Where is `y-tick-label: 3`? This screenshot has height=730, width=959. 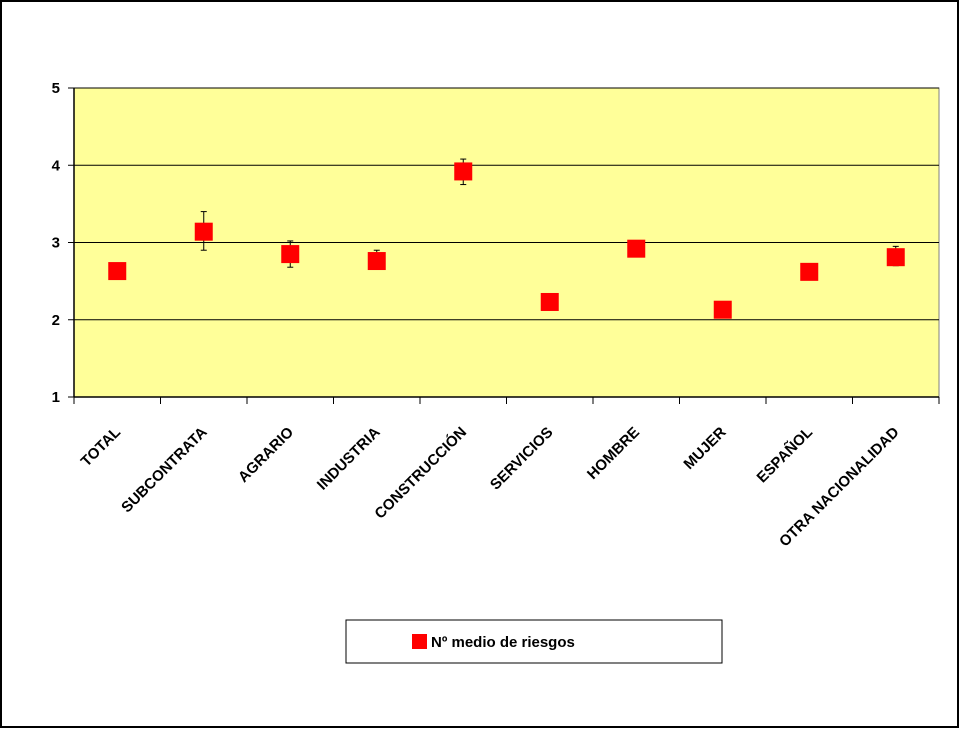
y-tick-label: 3 is located at coordinates (56, 243).